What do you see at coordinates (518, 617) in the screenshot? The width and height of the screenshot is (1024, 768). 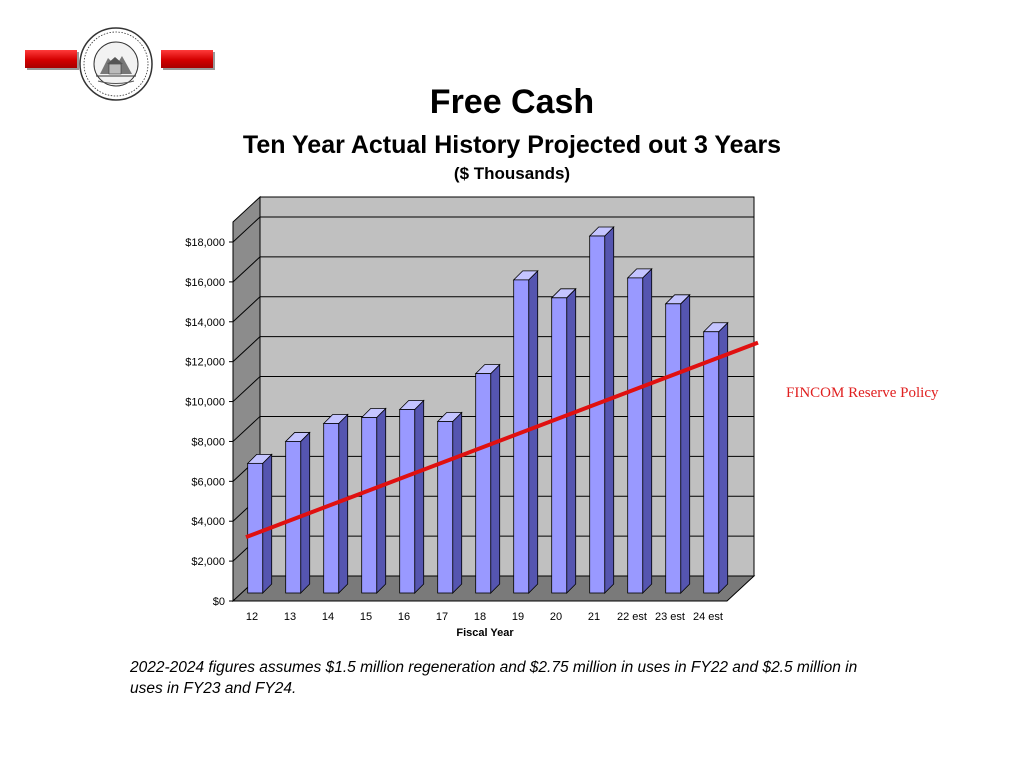 I see `x-tick-label: 19` at bounding box center [518, 617].